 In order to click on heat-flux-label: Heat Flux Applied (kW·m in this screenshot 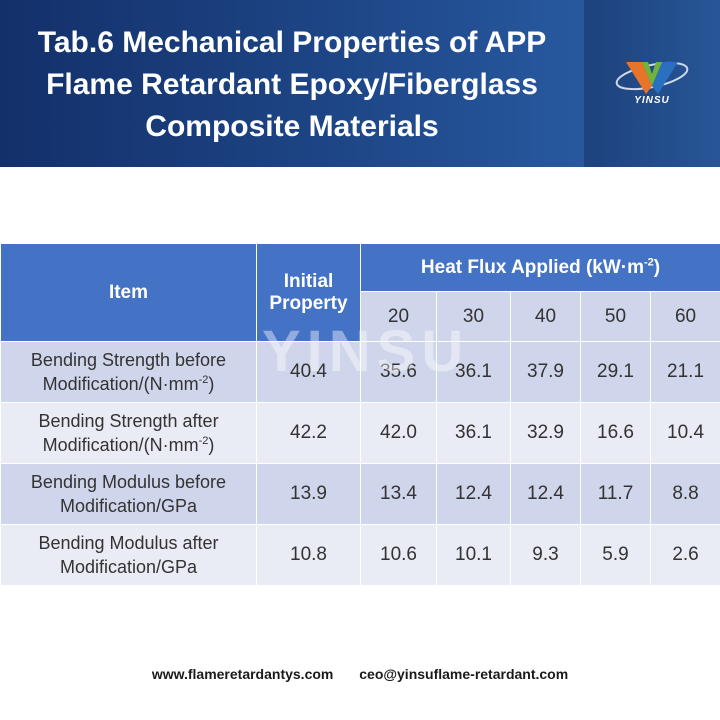, I will do `click(532, 267)`.